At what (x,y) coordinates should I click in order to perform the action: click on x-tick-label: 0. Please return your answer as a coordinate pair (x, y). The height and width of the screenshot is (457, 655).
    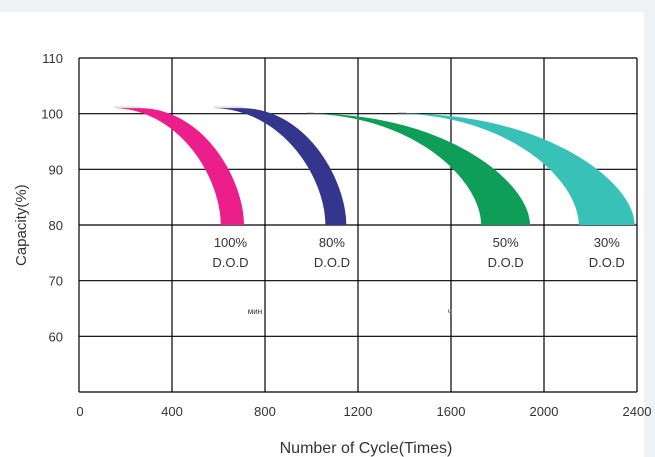
    Looking at the image, I should click on (79, 411).